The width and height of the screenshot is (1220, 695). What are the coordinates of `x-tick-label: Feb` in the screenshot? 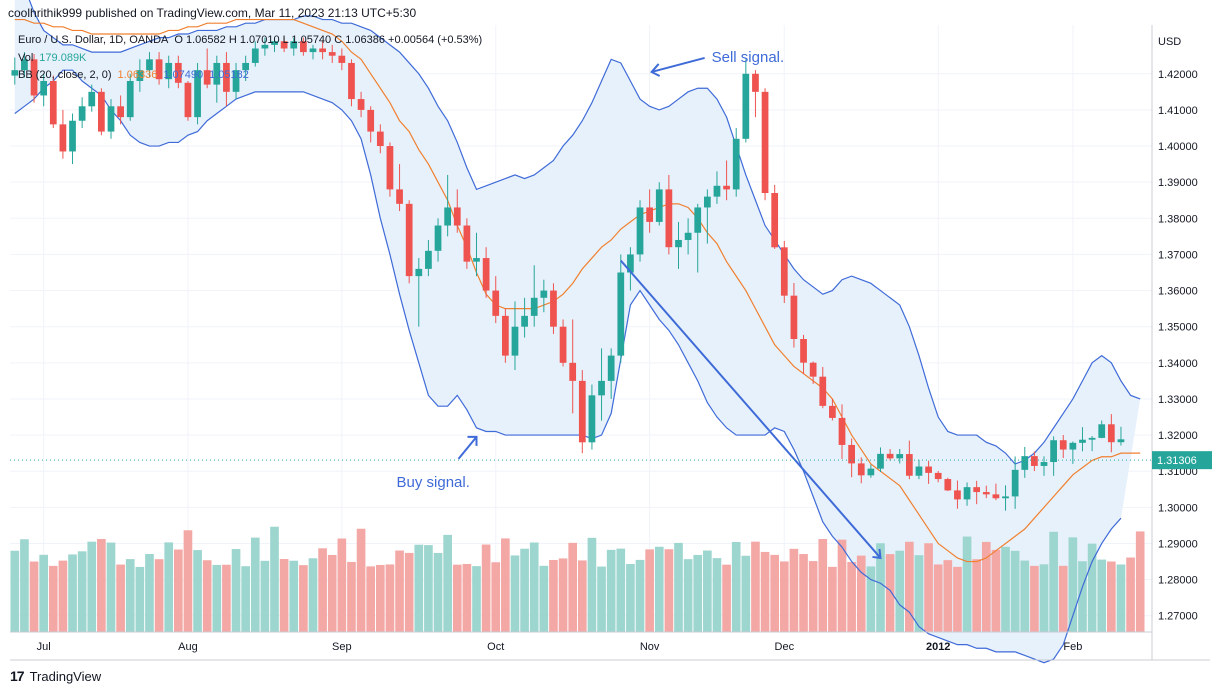 It's located at (1072, 647).